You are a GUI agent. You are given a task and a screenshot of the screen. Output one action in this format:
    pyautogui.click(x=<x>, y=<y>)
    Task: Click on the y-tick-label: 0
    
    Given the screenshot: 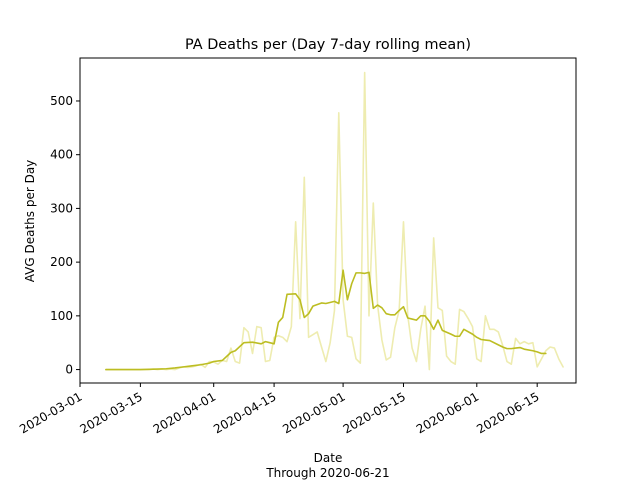 What is the action you would take?
    pyautogui.click(x=69, y=370)
    